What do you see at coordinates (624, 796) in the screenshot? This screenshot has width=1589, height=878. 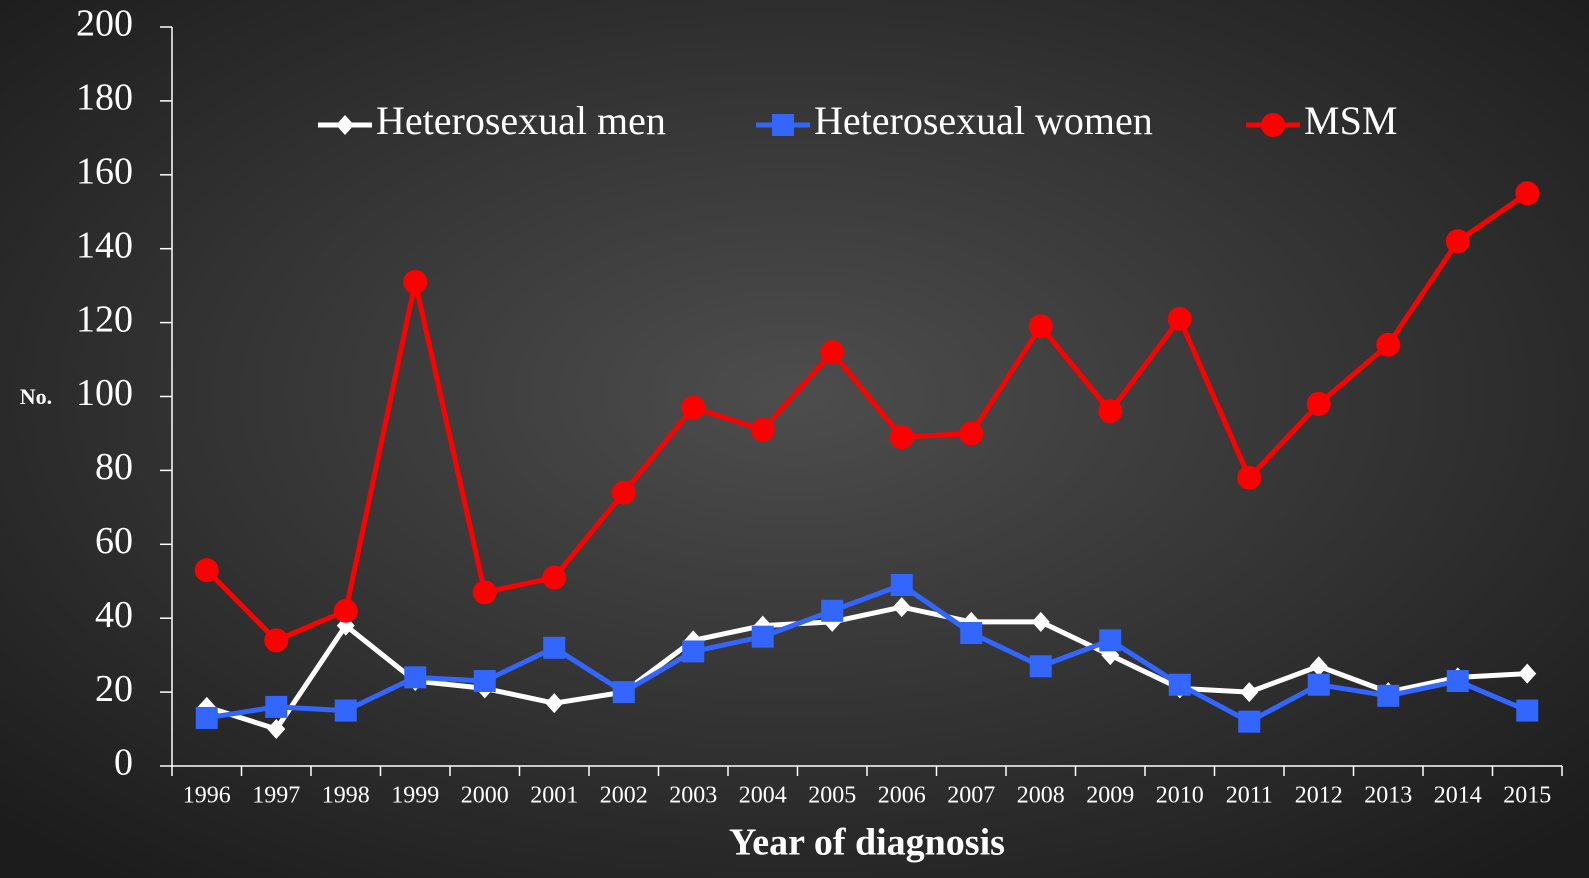 I see `x-tick-label: 2002` at bounding box center [624, 796].